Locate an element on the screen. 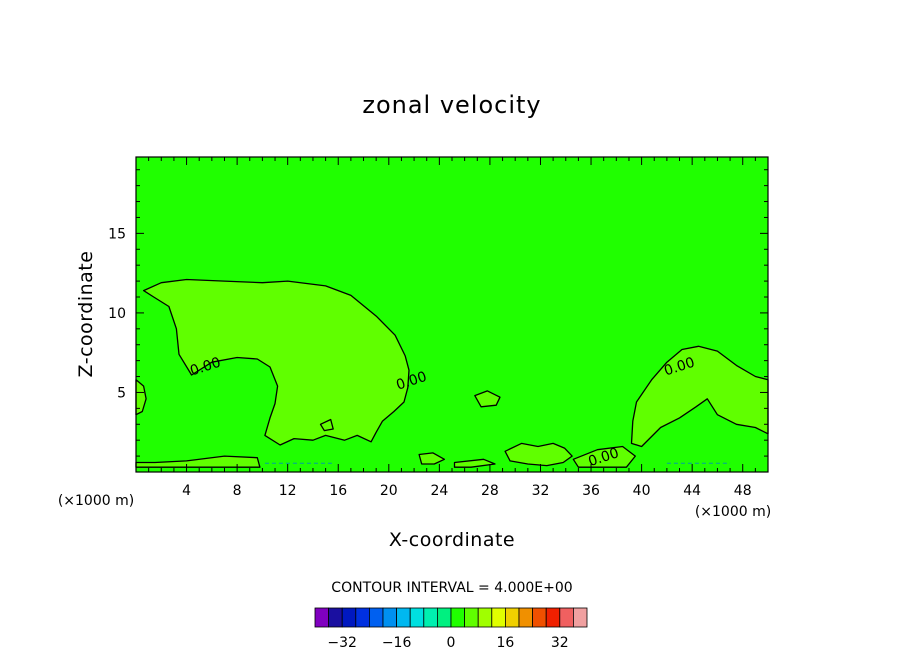 The width and height of the screenshot is (904, 654). x-unit-left: (×1000 m) is located at coordinates (96, 501).